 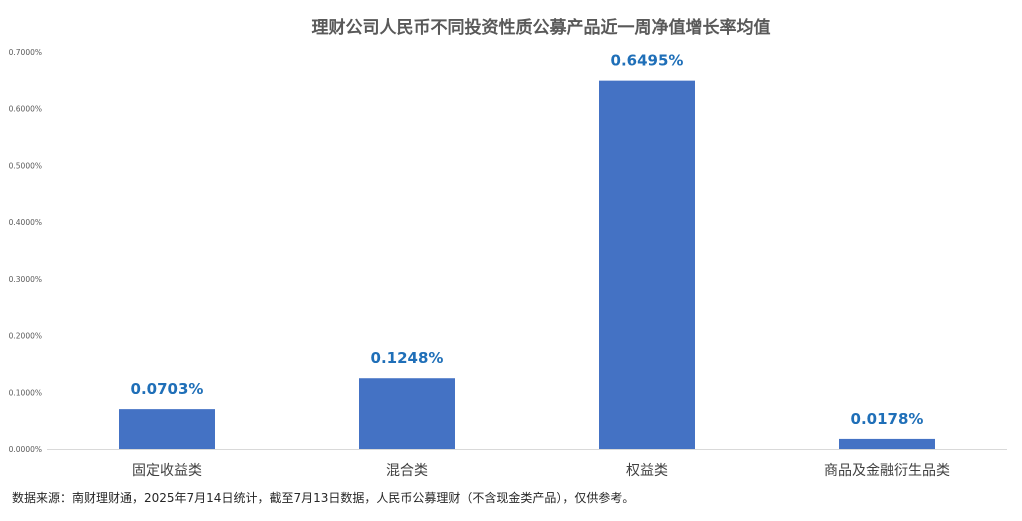 What do you see at coordinates (647, 471) in the screenshot?
I see `category-label: 权益类` at bounding box center [647, 471].